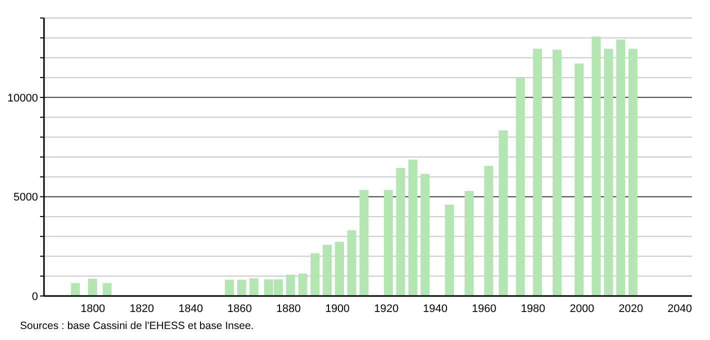 This screenshot has height=340, width=710. I want to click on x-tick-label: 1880, so click(288, 308).